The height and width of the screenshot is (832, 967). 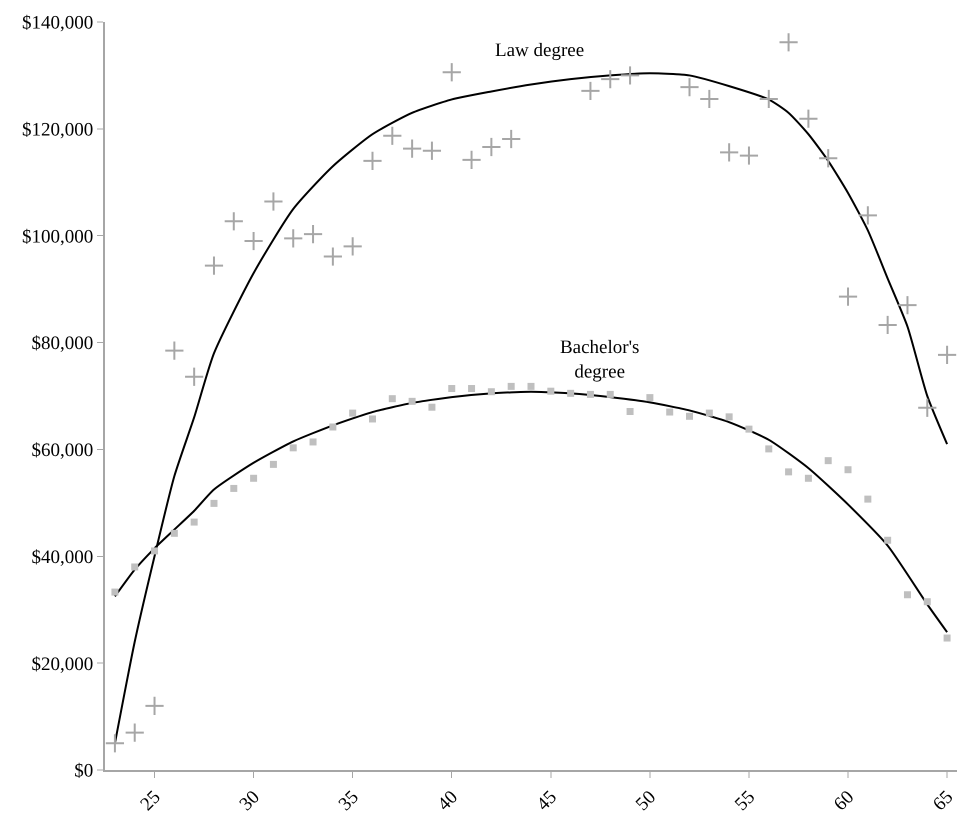 I want to click on x-tick-label: 45, so click(x=547, y=800).